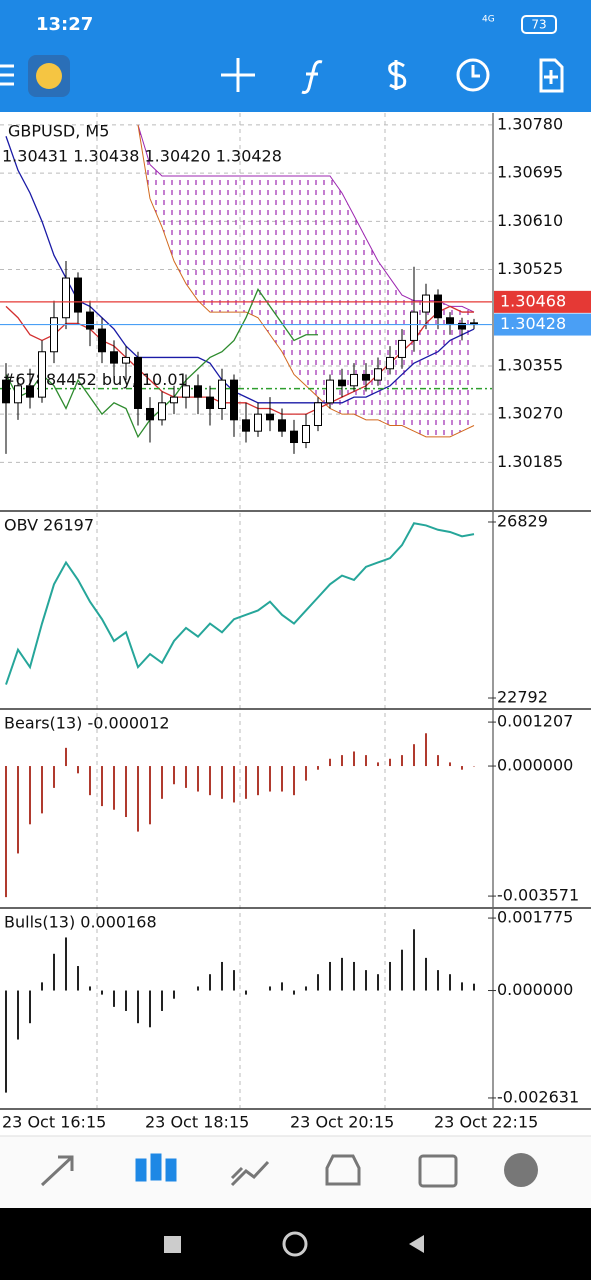  Describe the element at coordinates (49, 76) in the screenshot. I see `logo-inner` at that location.